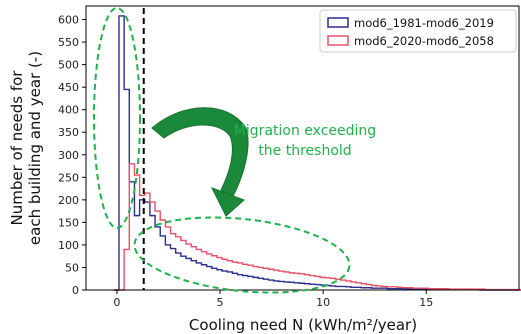 The width and height of the screenshot is (521, 334). What do you see at coordinates (17, 148) in the screenshot?
I see `y-axis-label-line-1: Number of needs for` at bounding box center [17, 148].